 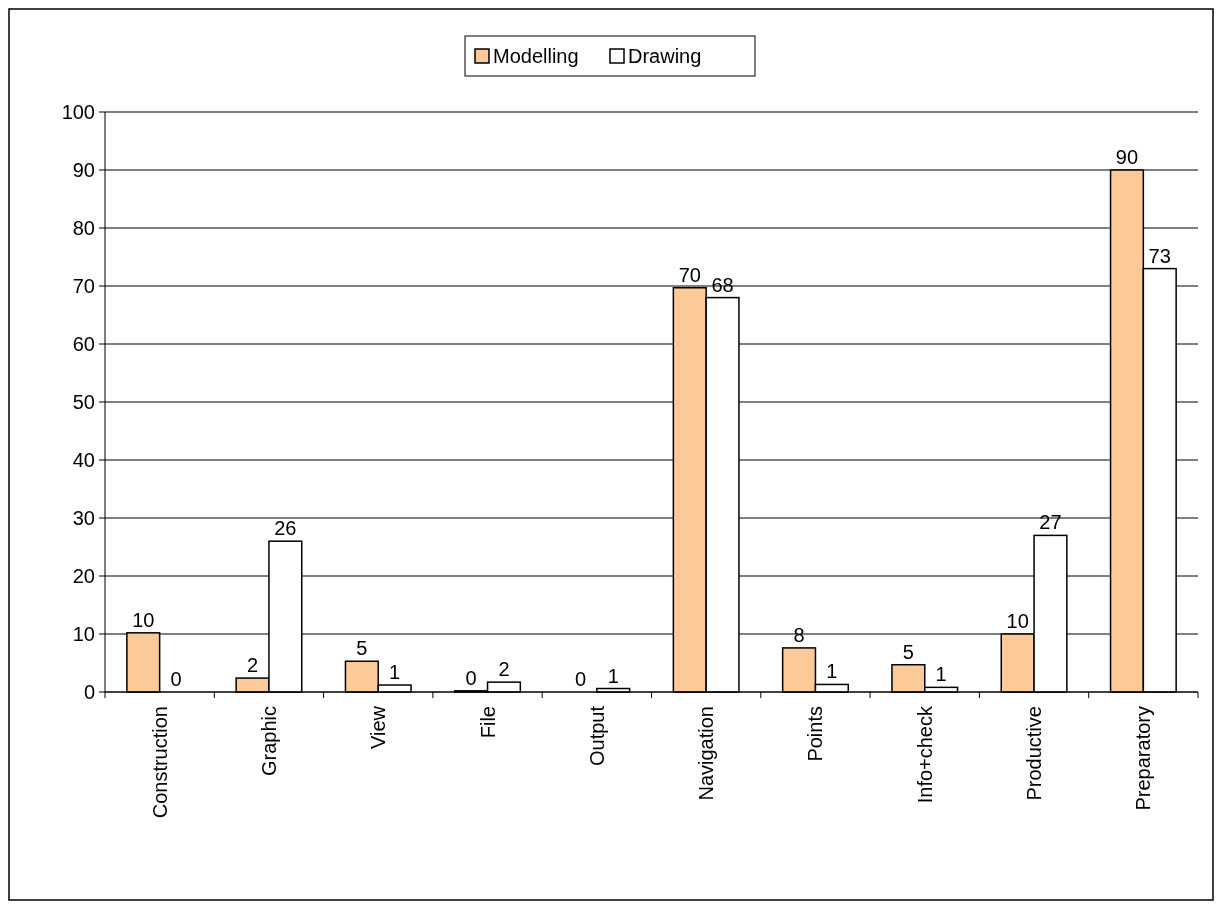 I want to click on data-label: 27, so click(x=1050, y=522).